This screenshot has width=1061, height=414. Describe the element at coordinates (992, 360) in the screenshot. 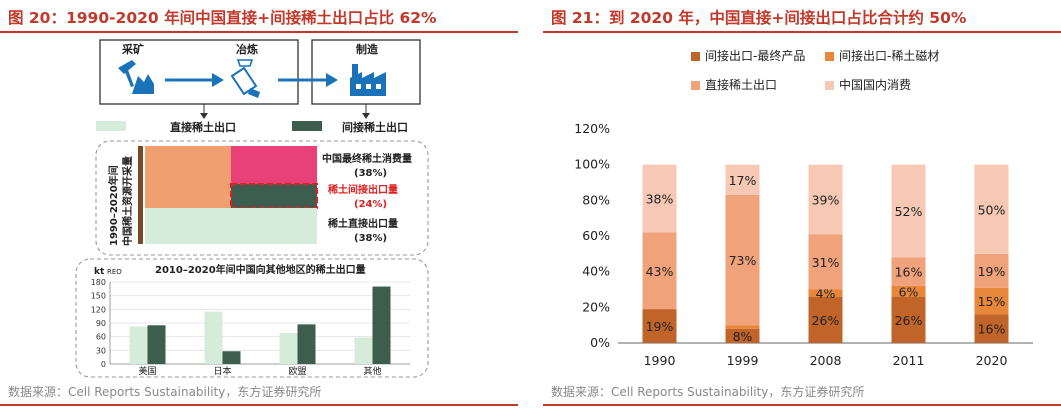

I see `stacked-category-label: 2020` at that location.